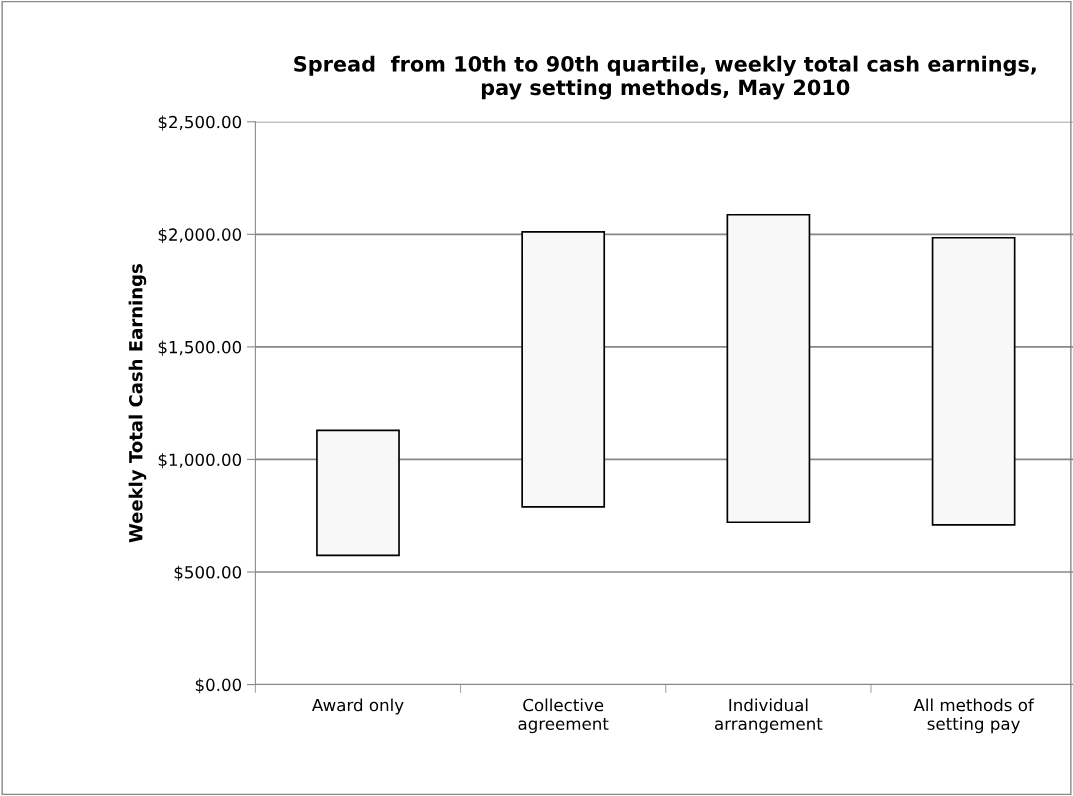 This screenshot has height=796, width=1073. I want to click on x-tick-label: Collective agreement, so click(563, 716).